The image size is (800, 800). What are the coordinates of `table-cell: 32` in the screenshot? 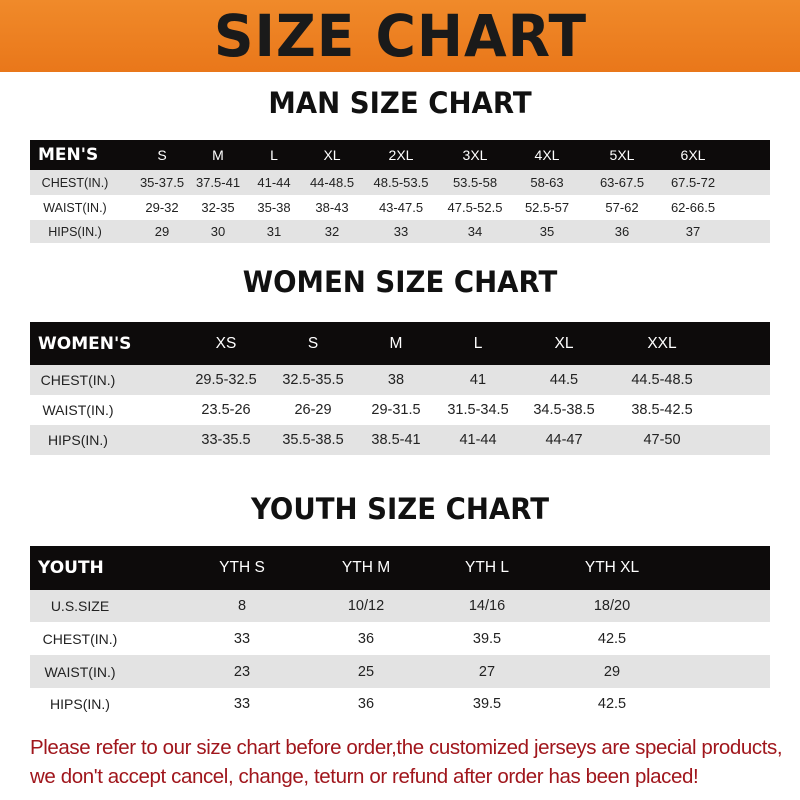 It's located at (332, 231).